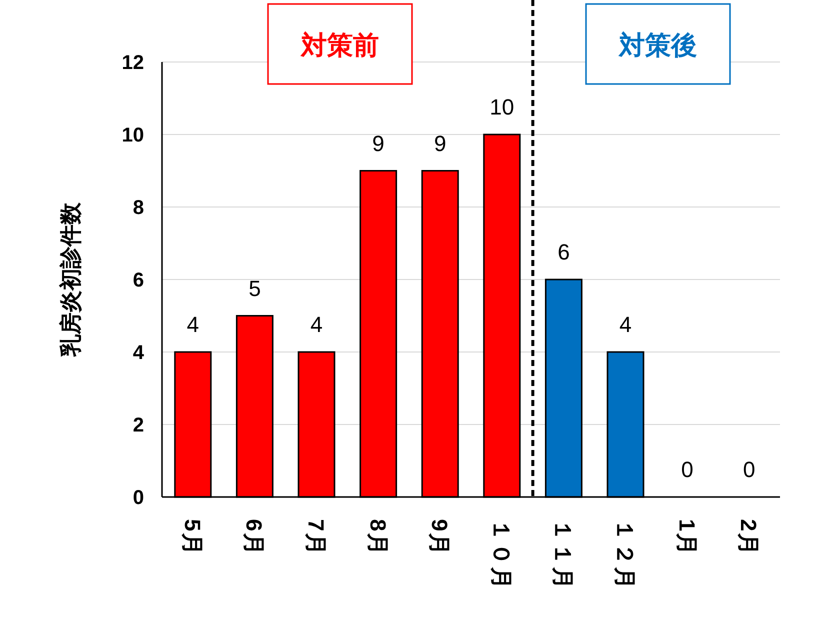 This screenshot has width=820, height=630. What do you see at coordinates (70, 280) in the screenshot?
I see `y-axis-title: 乳房炎初診件数` at bounding box center [70, 280].